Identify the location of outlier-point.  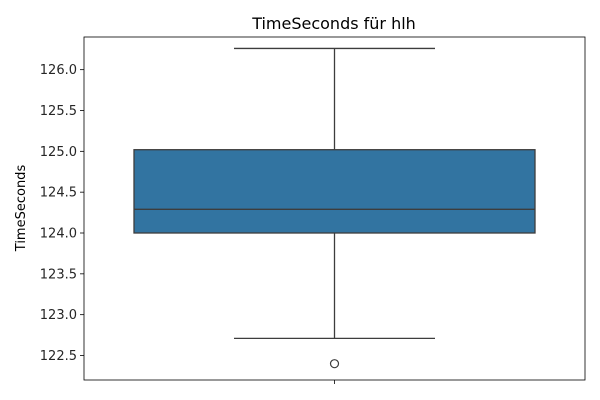
(334, 364).